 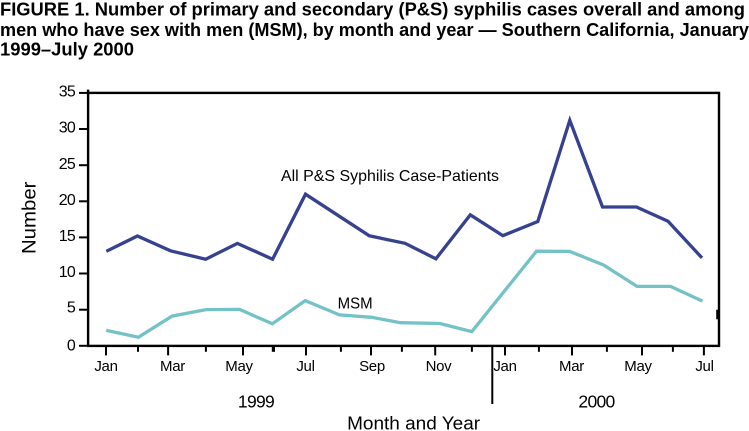 What do you see at coordinates (67, 272) in the screenshot?
I see `svg-text: 10` at bounding box center [67, 272].